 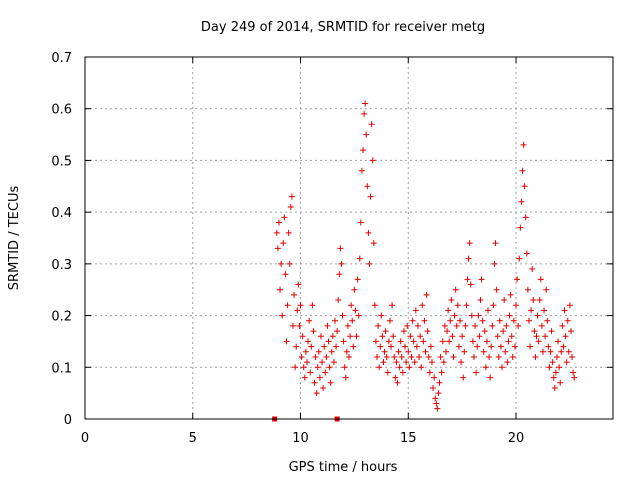 I want to click on y-axis-title: SRMTID / TECUs, so click(x=14, y=238).